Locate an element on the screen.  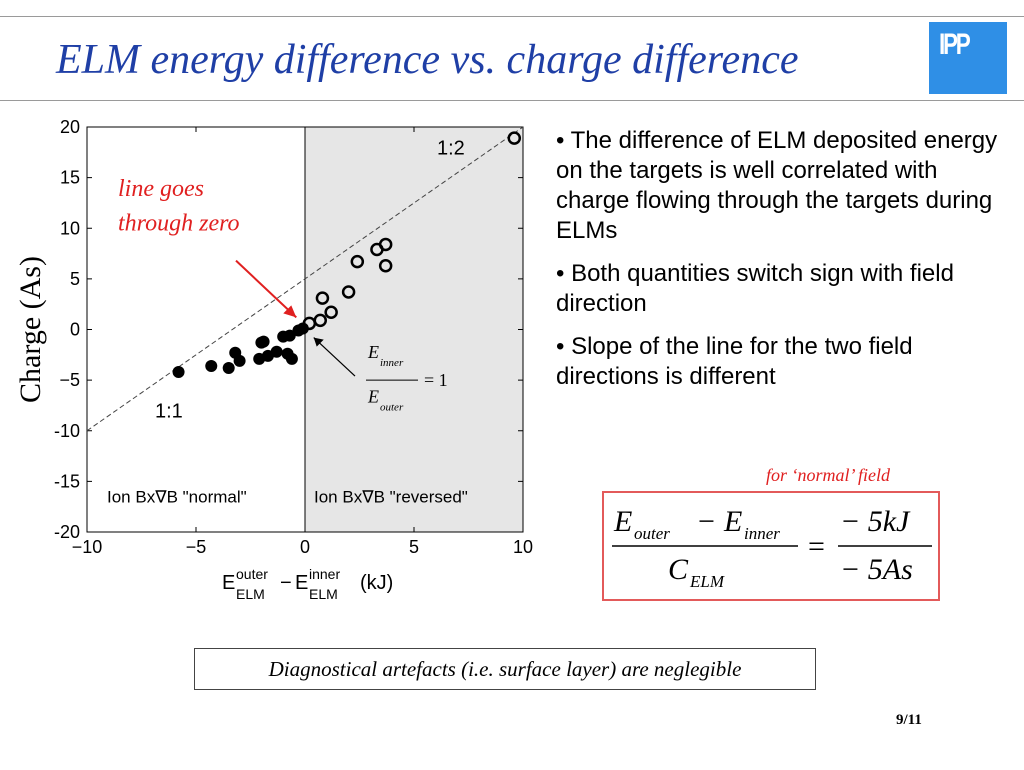
x-axis-label-unit: (kJ) is located at coordinates (376, 583).